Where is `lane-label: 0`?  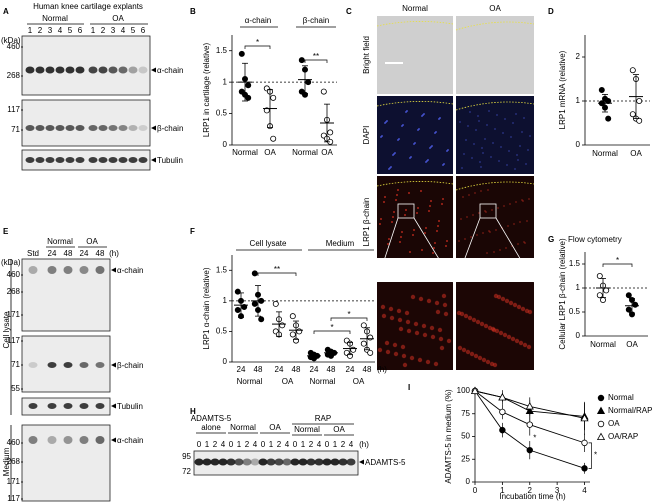
lane-label: 0 is located at coordinates (327, 444).